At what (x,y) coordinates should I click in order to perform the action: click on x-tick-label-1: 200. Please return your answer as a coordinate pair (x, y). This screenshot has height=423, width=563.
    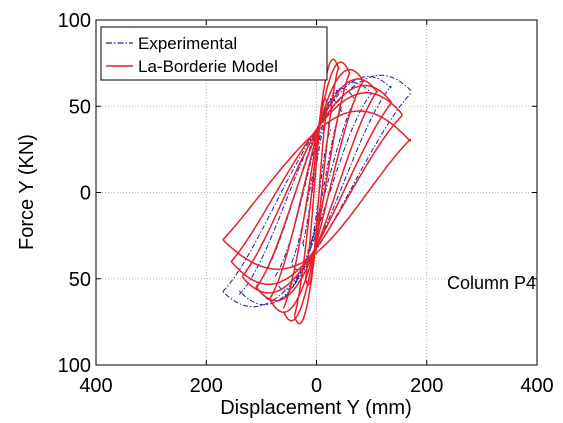
    Looking at the image, I should click on (206, 386).